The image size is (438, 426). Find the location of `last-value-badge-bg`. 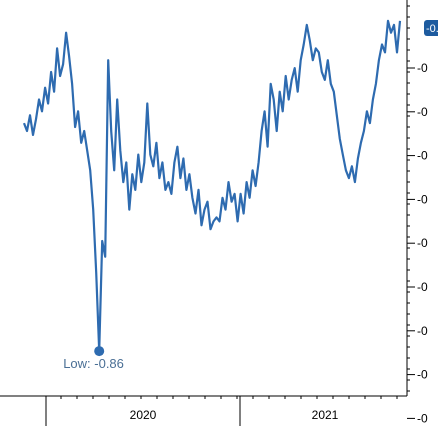

last-value-badge-bg is located at coordinates (431, 28).